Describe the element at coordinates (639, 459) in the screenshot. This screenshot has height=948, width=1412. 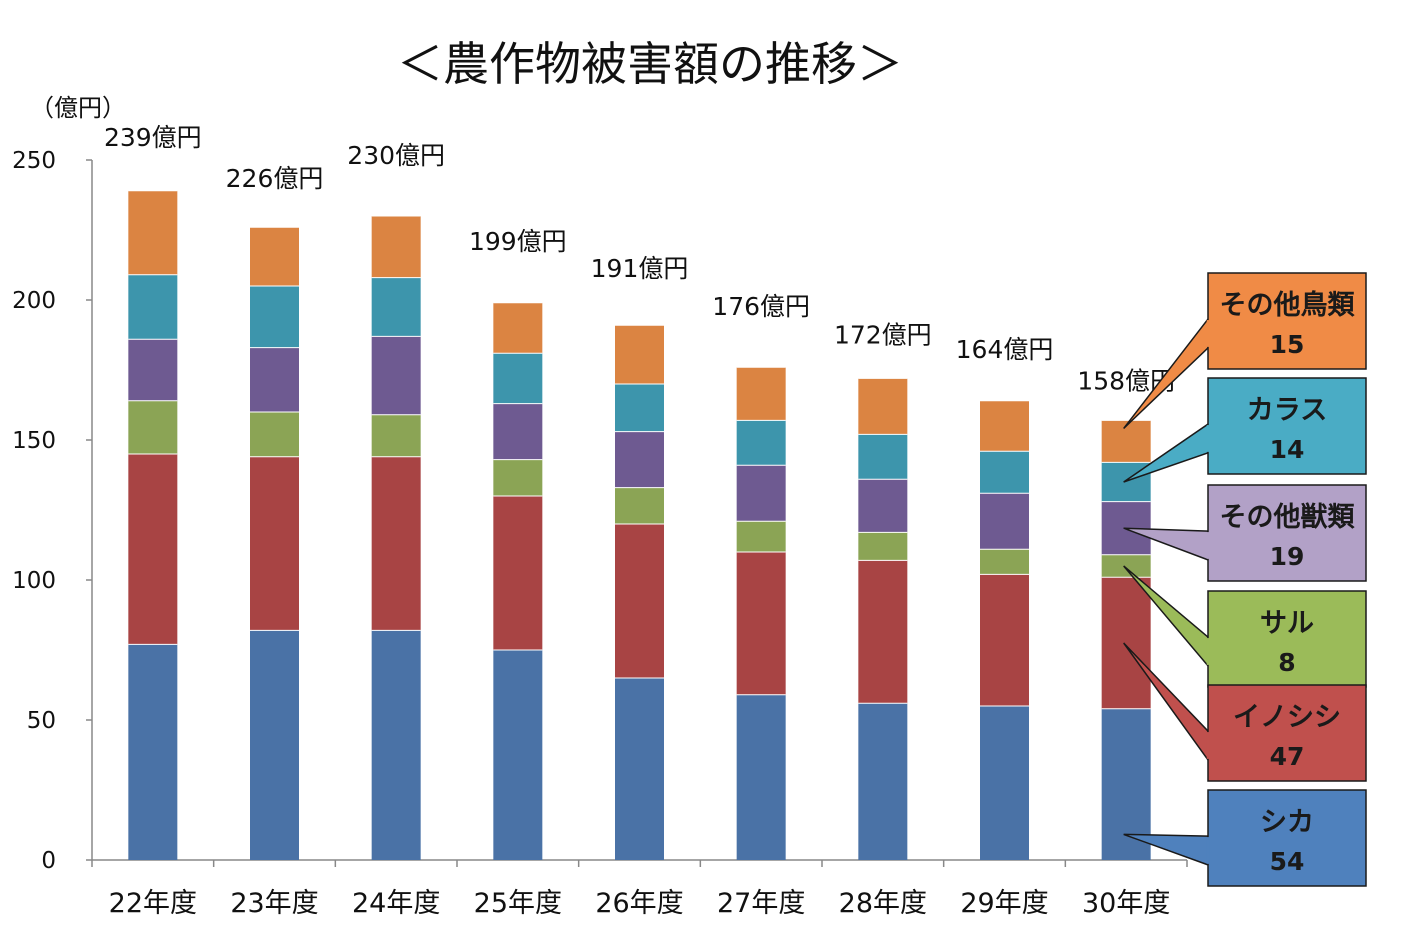
I see `bar-segment-26年度-その他獣類` at that location.